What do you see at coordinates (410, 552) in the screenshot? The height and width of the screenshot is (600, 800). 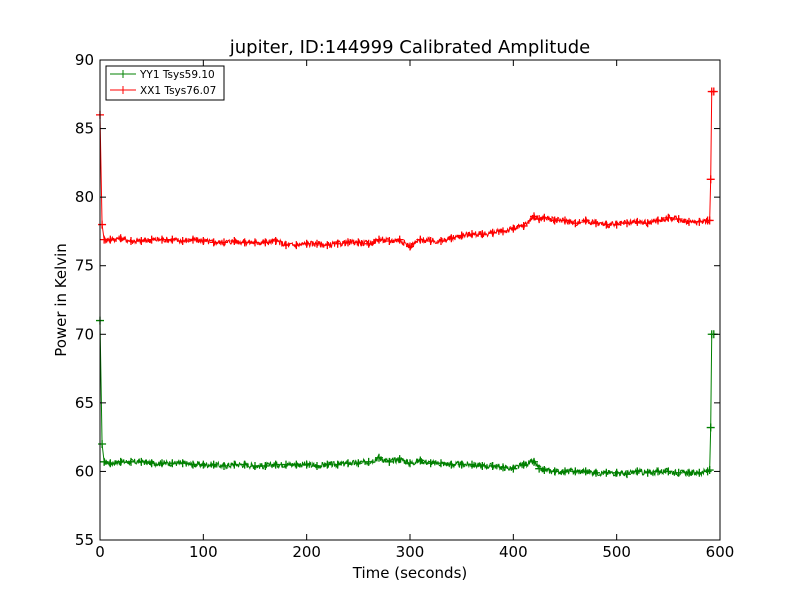 I see `x-tick-label: 300` at bounding box center [410, 552].